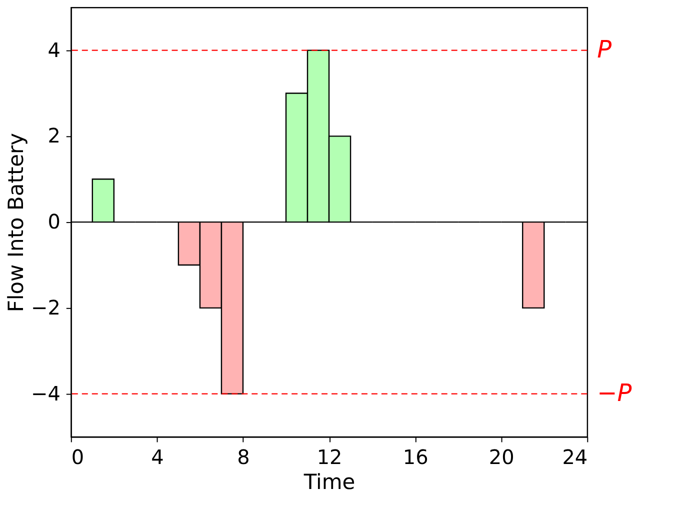  What do you see at coordinates (501, 457) in the screenshot?
I see `x-tick-label: 20` at bounding box center [501, 457].